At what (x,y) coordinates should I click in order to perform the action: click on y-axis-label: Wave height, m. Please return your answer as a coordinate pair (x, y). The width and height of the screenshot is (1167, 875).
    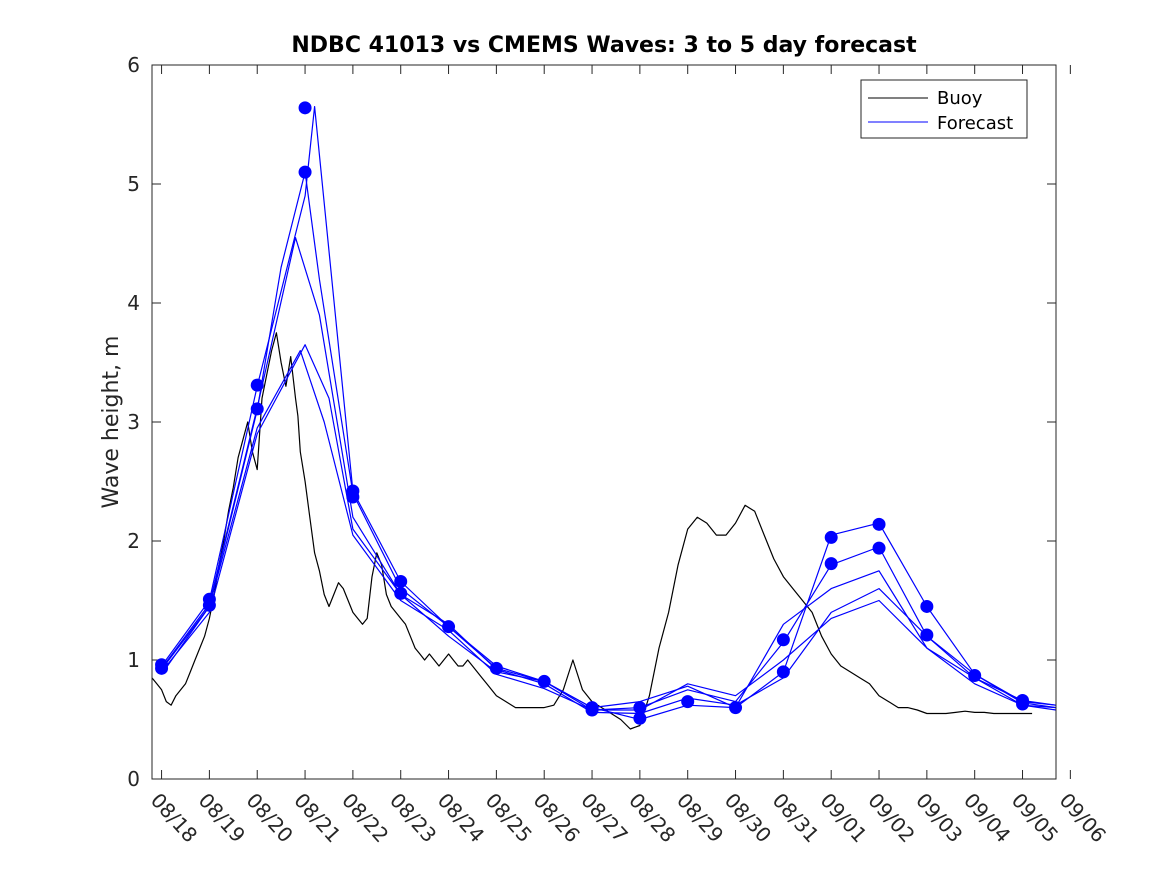
    Looking at the image, I should click on (111, 422).